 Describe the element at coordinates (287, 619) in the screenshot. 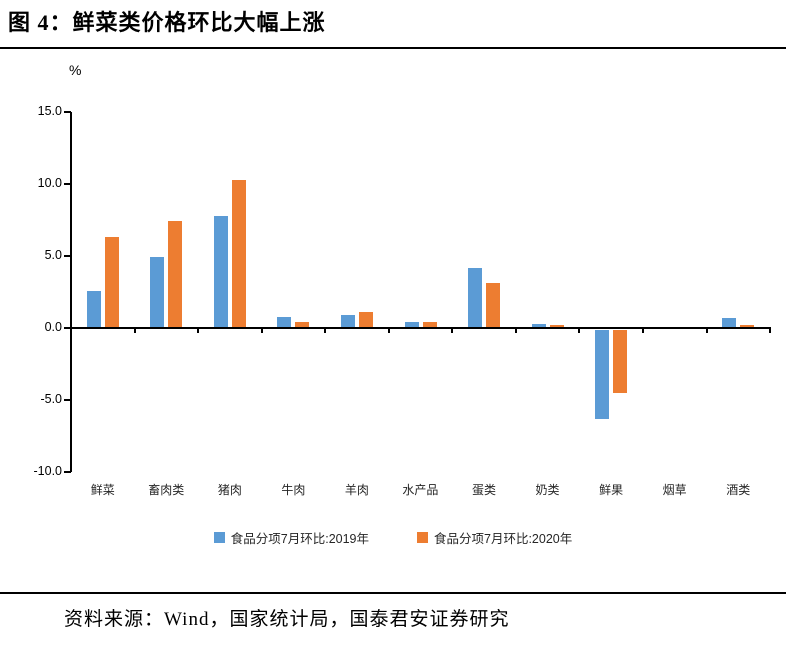

I see `data-source-note: 资料来源：Wind，国家统计局，国泰君安证券研究` at that location.